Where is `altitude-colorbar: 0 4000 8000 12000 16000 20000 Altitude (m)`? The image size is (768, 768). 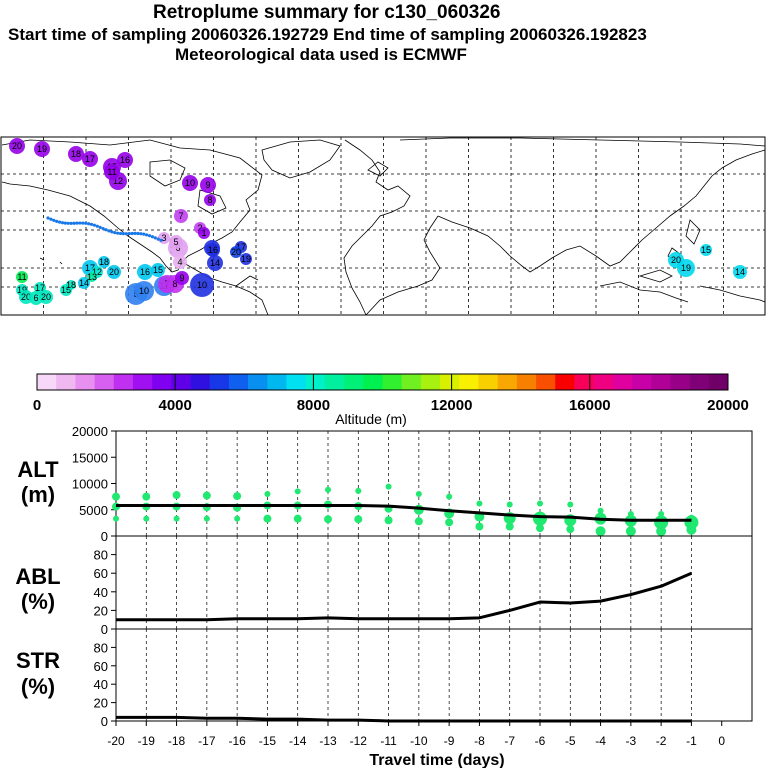 altitude-colorbar: 0 4000 8000 12000 16000 20000 Altitude (m) is located at coordinates (391, 400).